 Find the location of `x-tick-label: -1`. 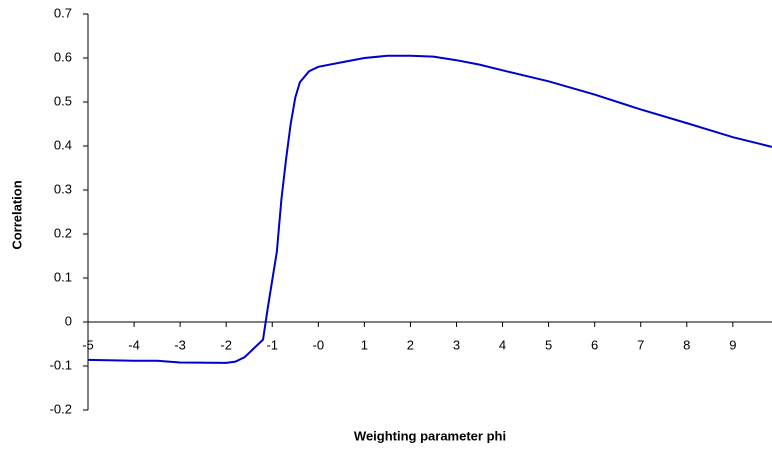

x-tick-label: -1 is located at coordinates (272, 344).